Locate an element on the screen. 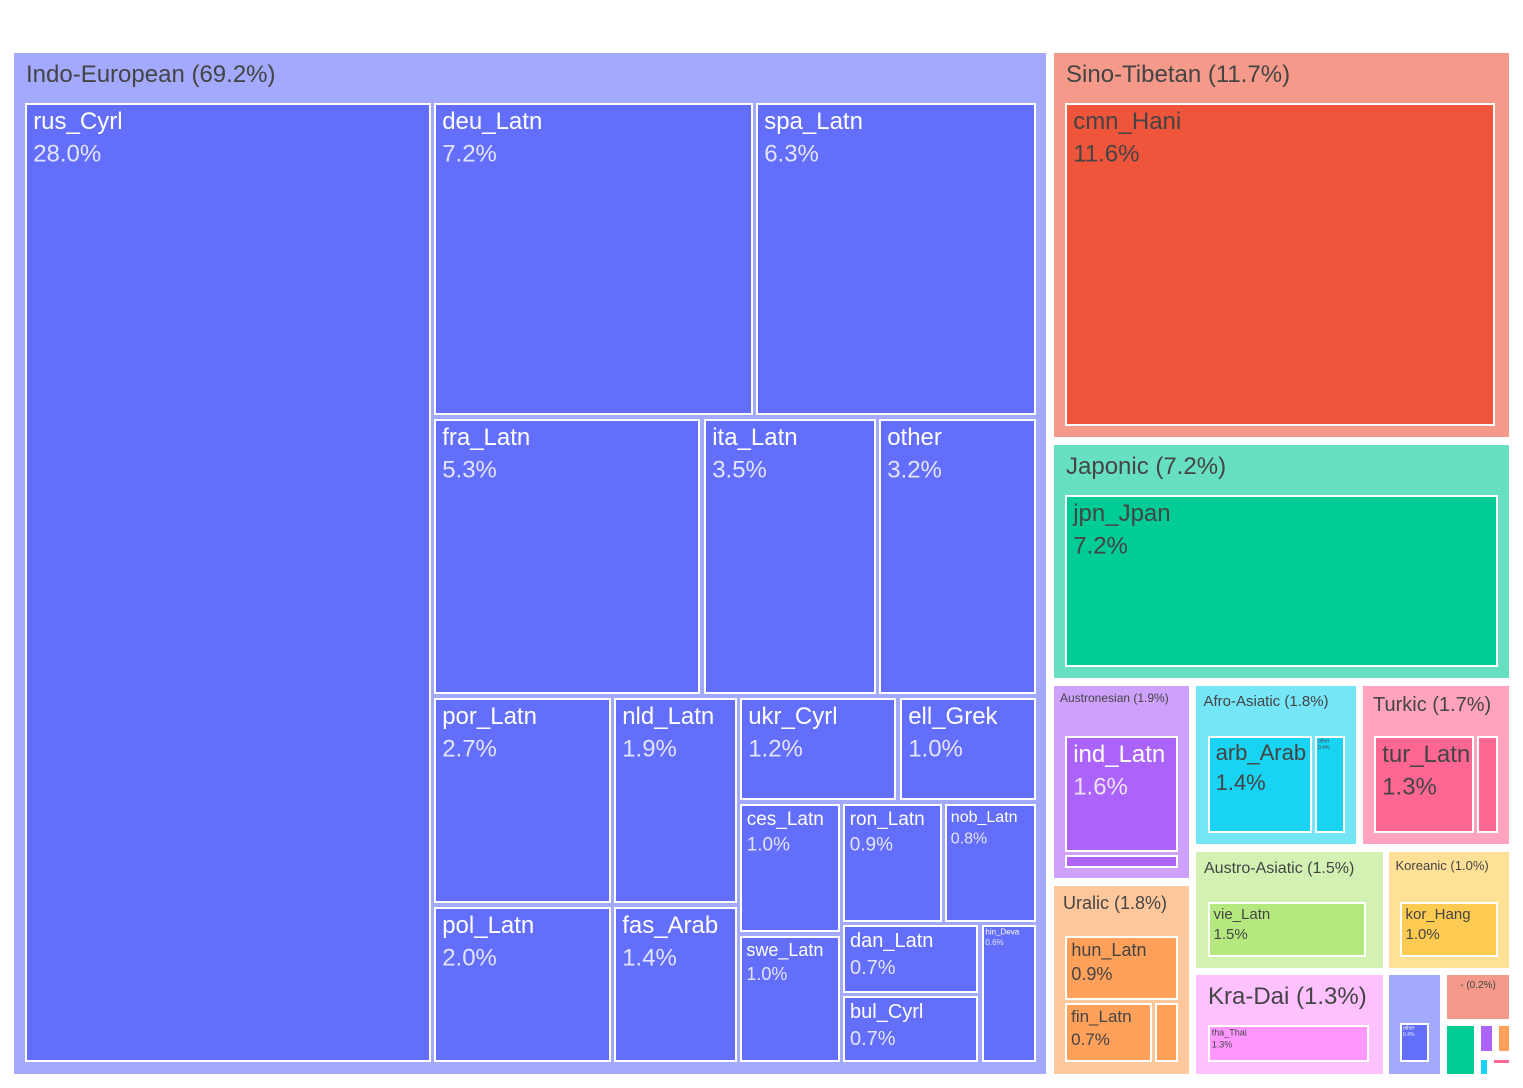 This screenshot has width=1523, height=1088. leaf-ukr-cyrl: ukr_Cyrl 1.2% is located at coordinates (818, 749).